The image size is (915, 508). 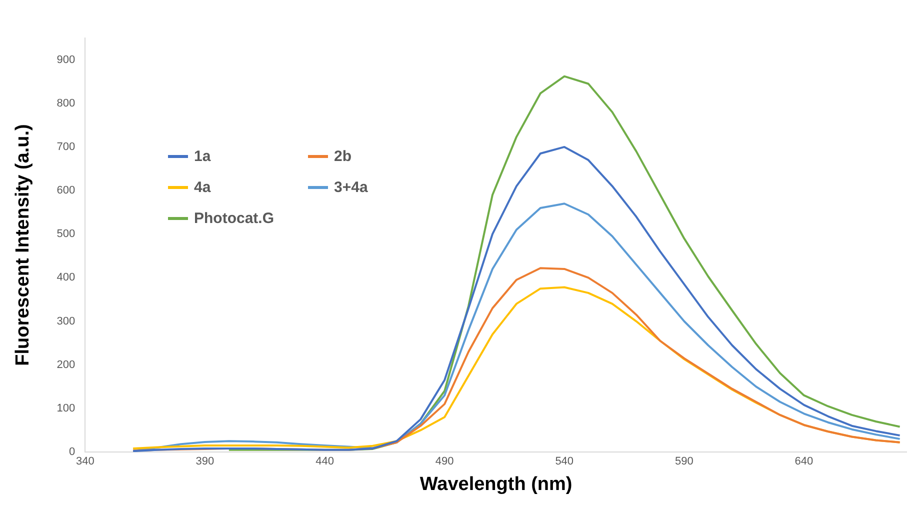 I want to click on x-tick-label: 490, so click(x=444, y=462).